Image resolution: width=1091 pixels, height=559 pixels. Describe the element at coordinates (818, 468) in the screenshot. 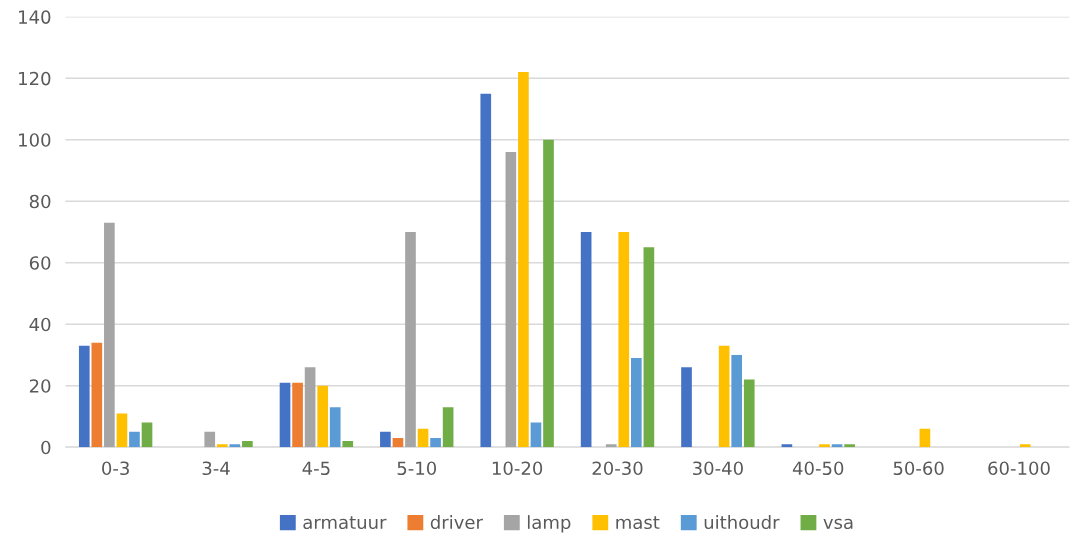

I see `x-tick-label: 40-50` at that location.